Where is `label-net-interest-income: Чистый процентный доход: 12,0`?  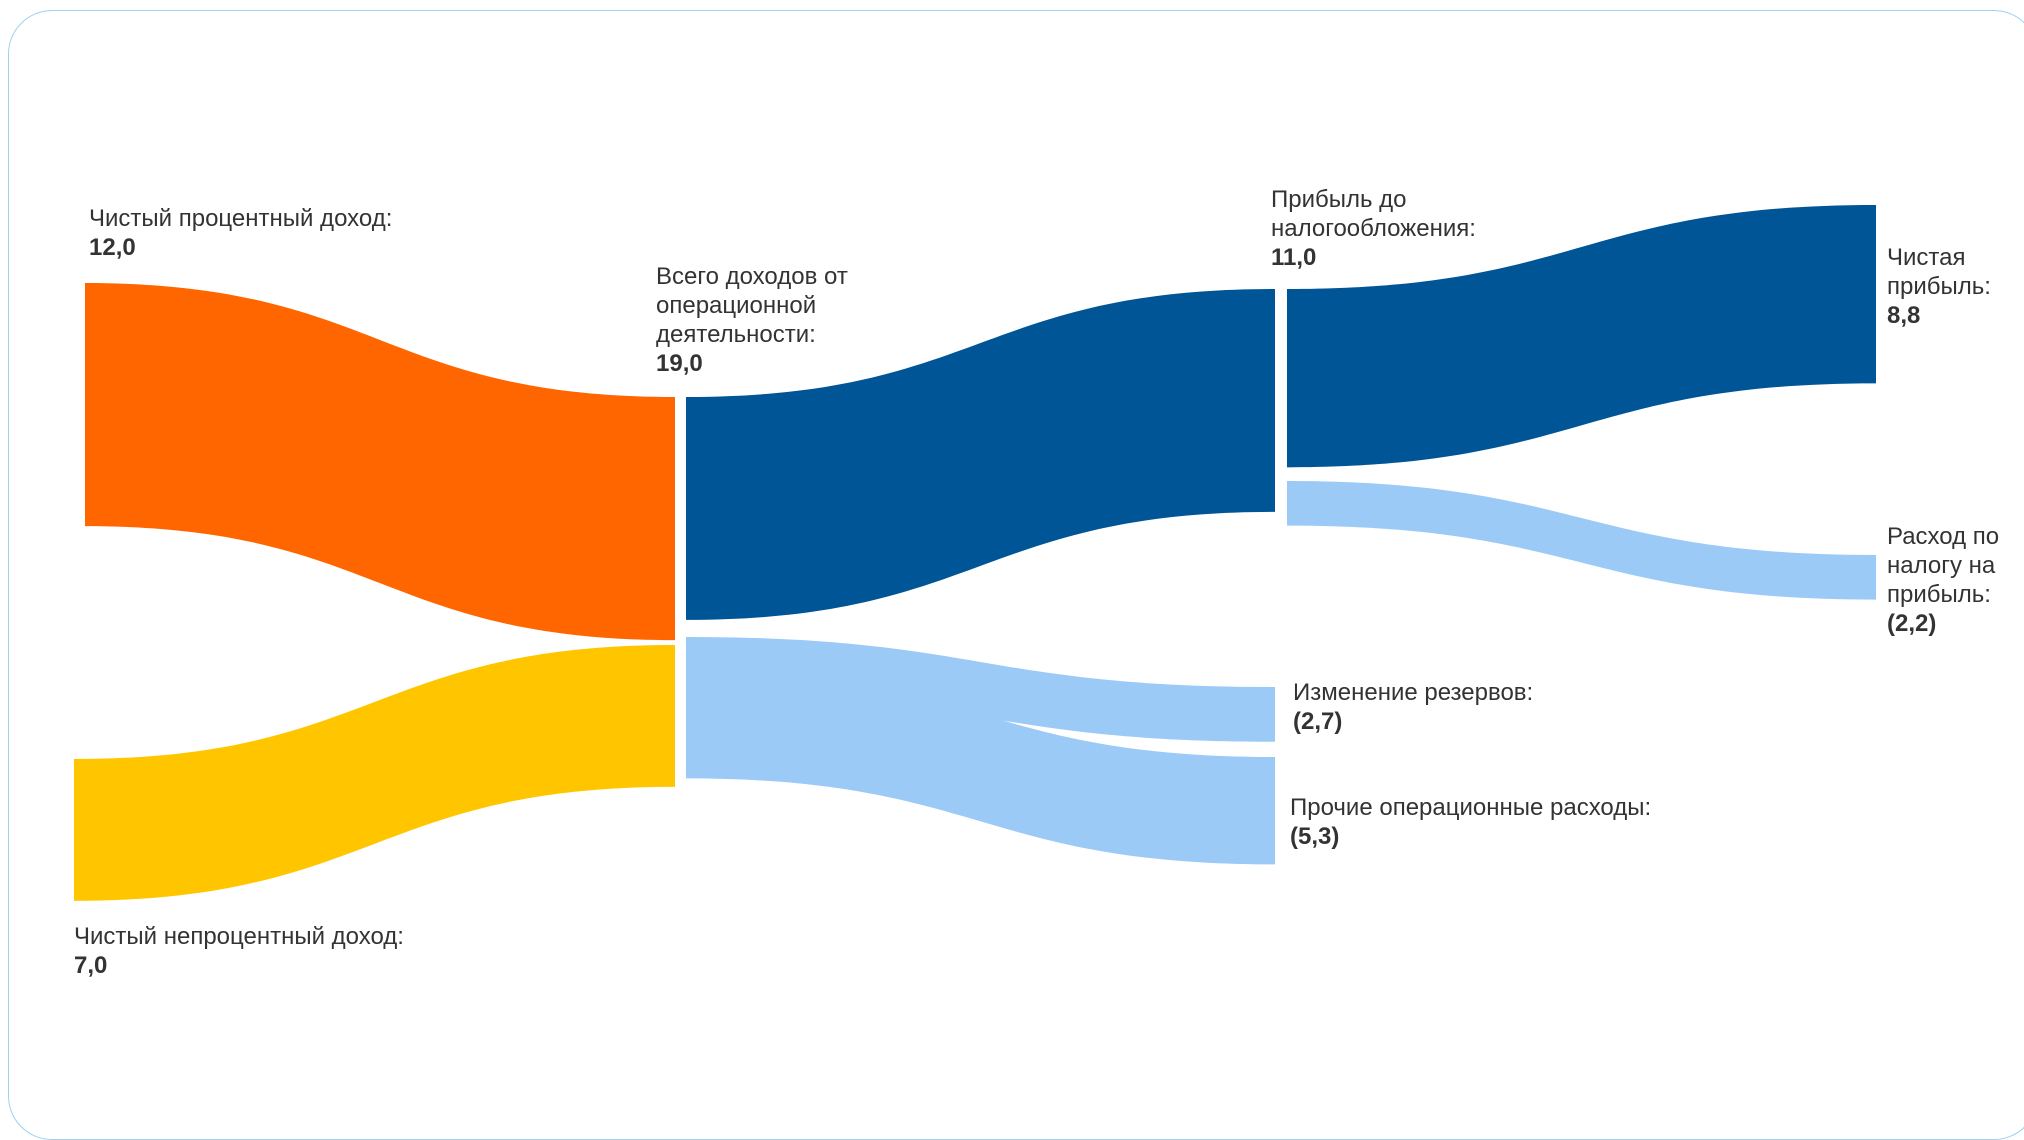 label-net-interest-income: Чистый процентный доход: 12,0 is located at coordinates (240, 233).